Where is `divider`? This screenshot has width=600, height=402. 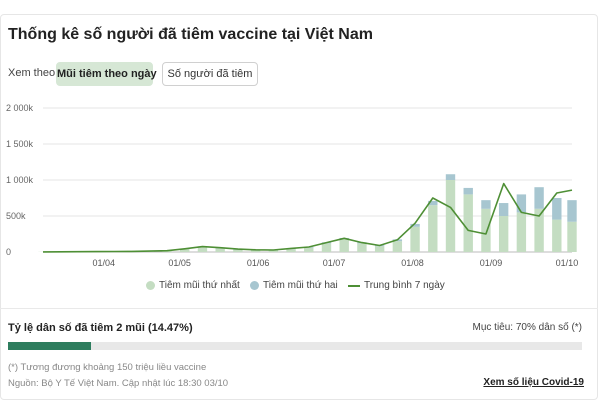
divider is located at coordinates (299, 308).